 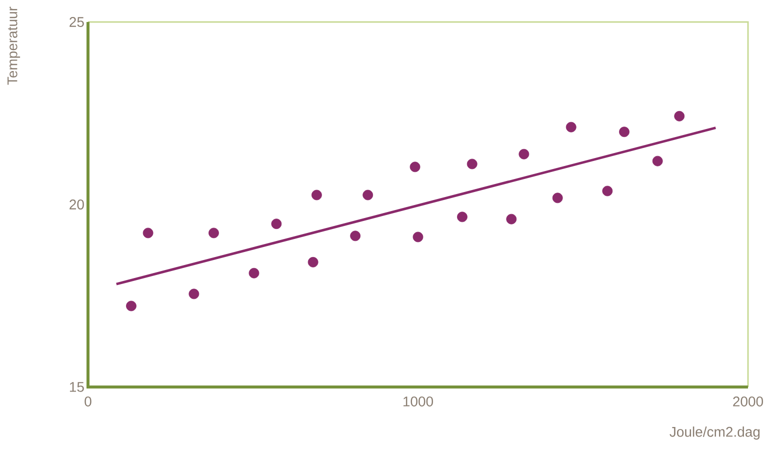 What do you see at coordinates (77, 205) in the screenshot?
I see `y-tick-label: 20` at bounding box center [77, 205].